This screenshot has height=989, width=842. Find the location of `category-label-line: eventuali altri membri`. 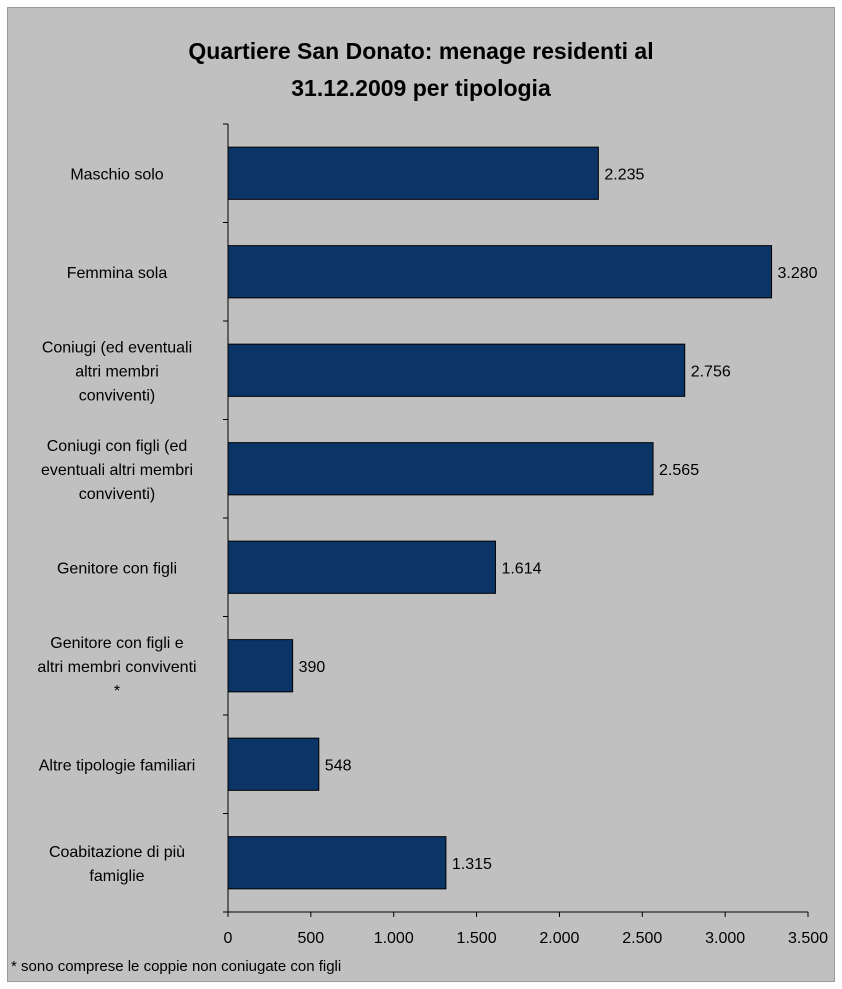

category-label-line: eventuali altri membri is located at coordinates (117, 470).